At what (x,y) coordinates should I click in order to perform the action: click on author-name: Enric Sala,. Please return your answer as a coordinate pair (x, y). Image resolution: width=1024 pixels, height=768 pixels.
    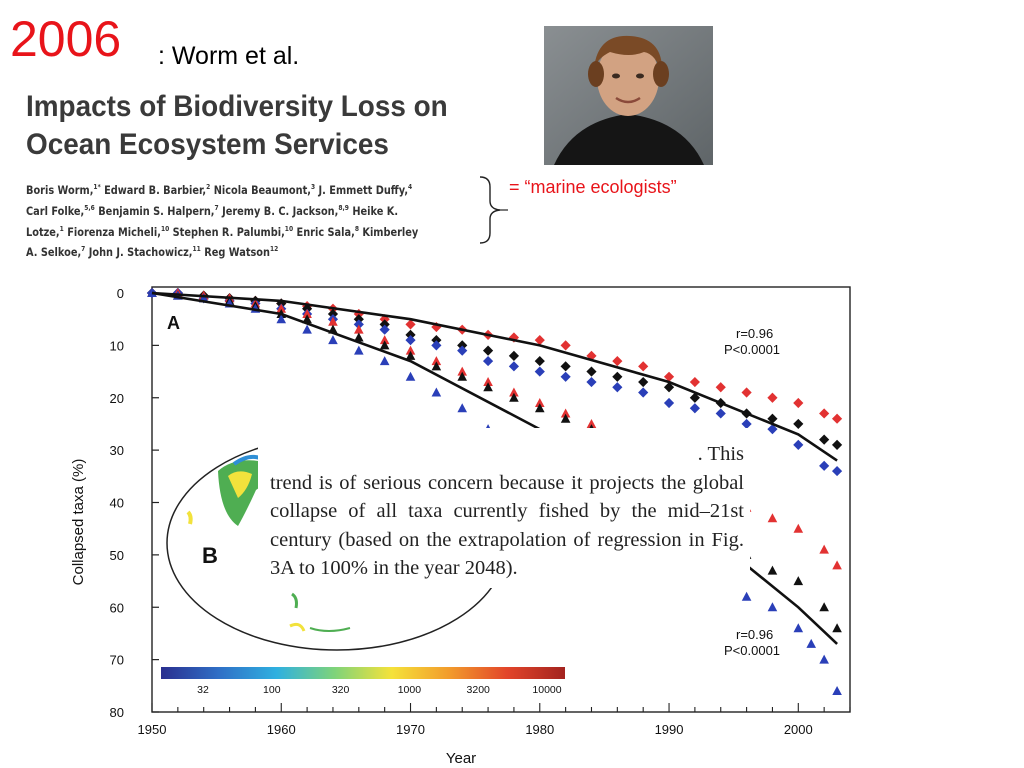
    Looking at the image, I should click on (325, 231).